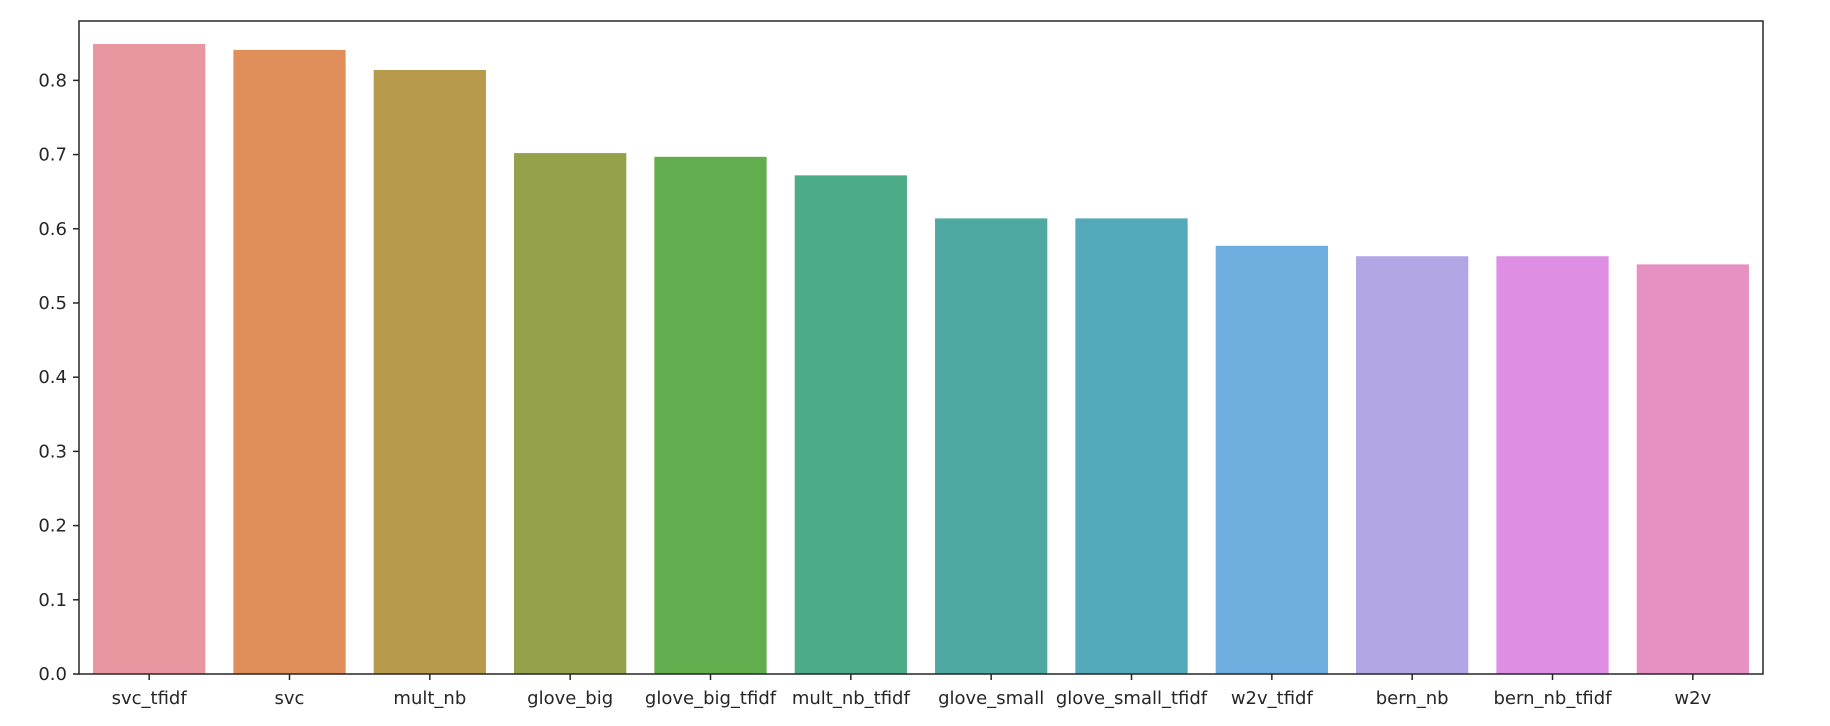 The height and width of the screenshot is (726, 1830). I want to click on y-tick-label: 0.1, so click(52, 600).